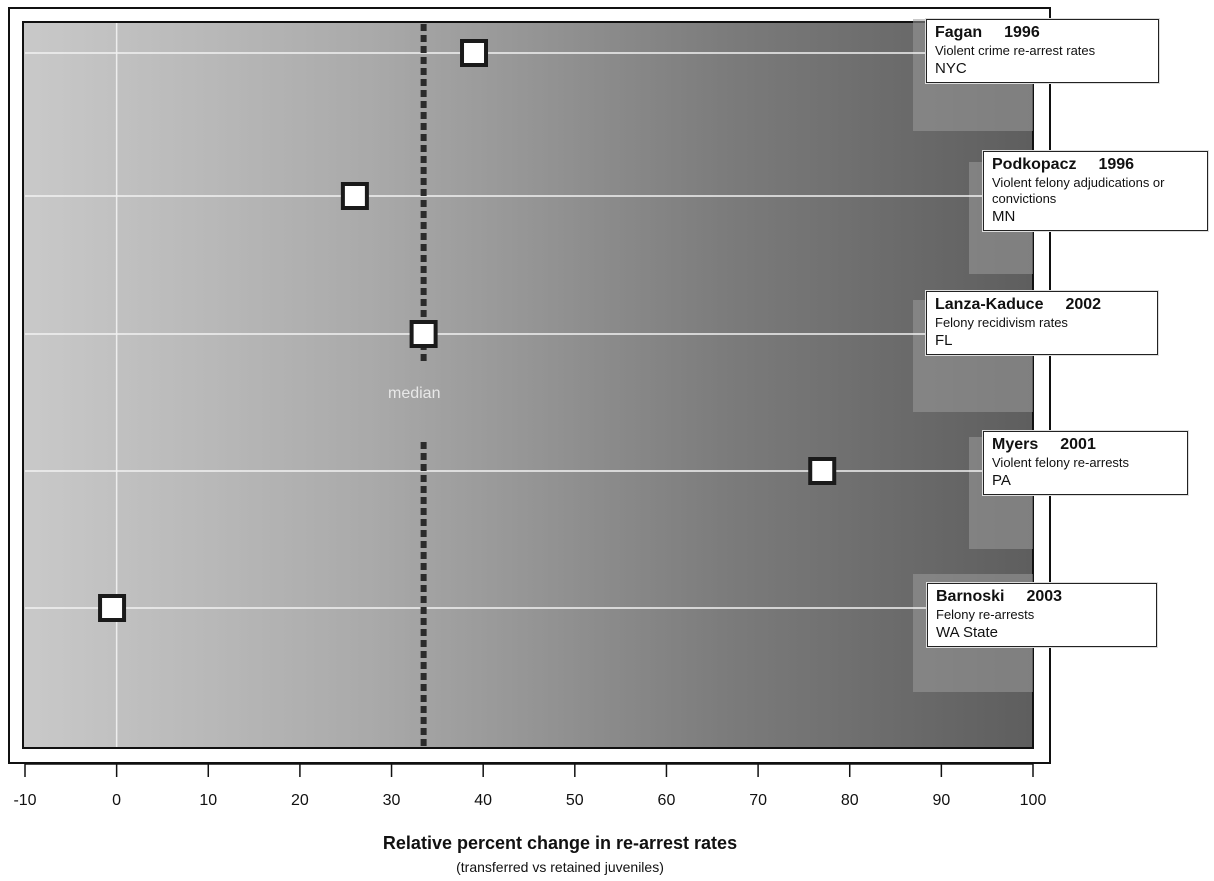  I want to click on x-tick-label: 20, so click(300, 800).